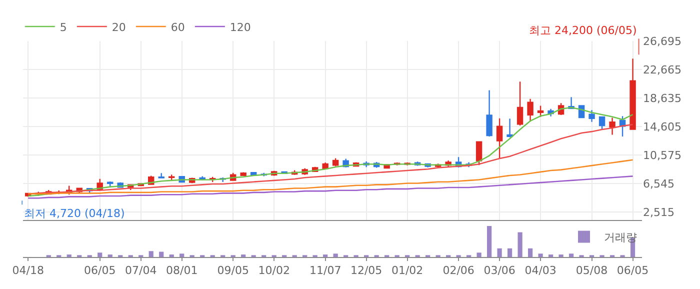  What do you see at coordinates (119, 27) in the screenshot?
I see `legend-label: 20` at bounding box center [119, 27].